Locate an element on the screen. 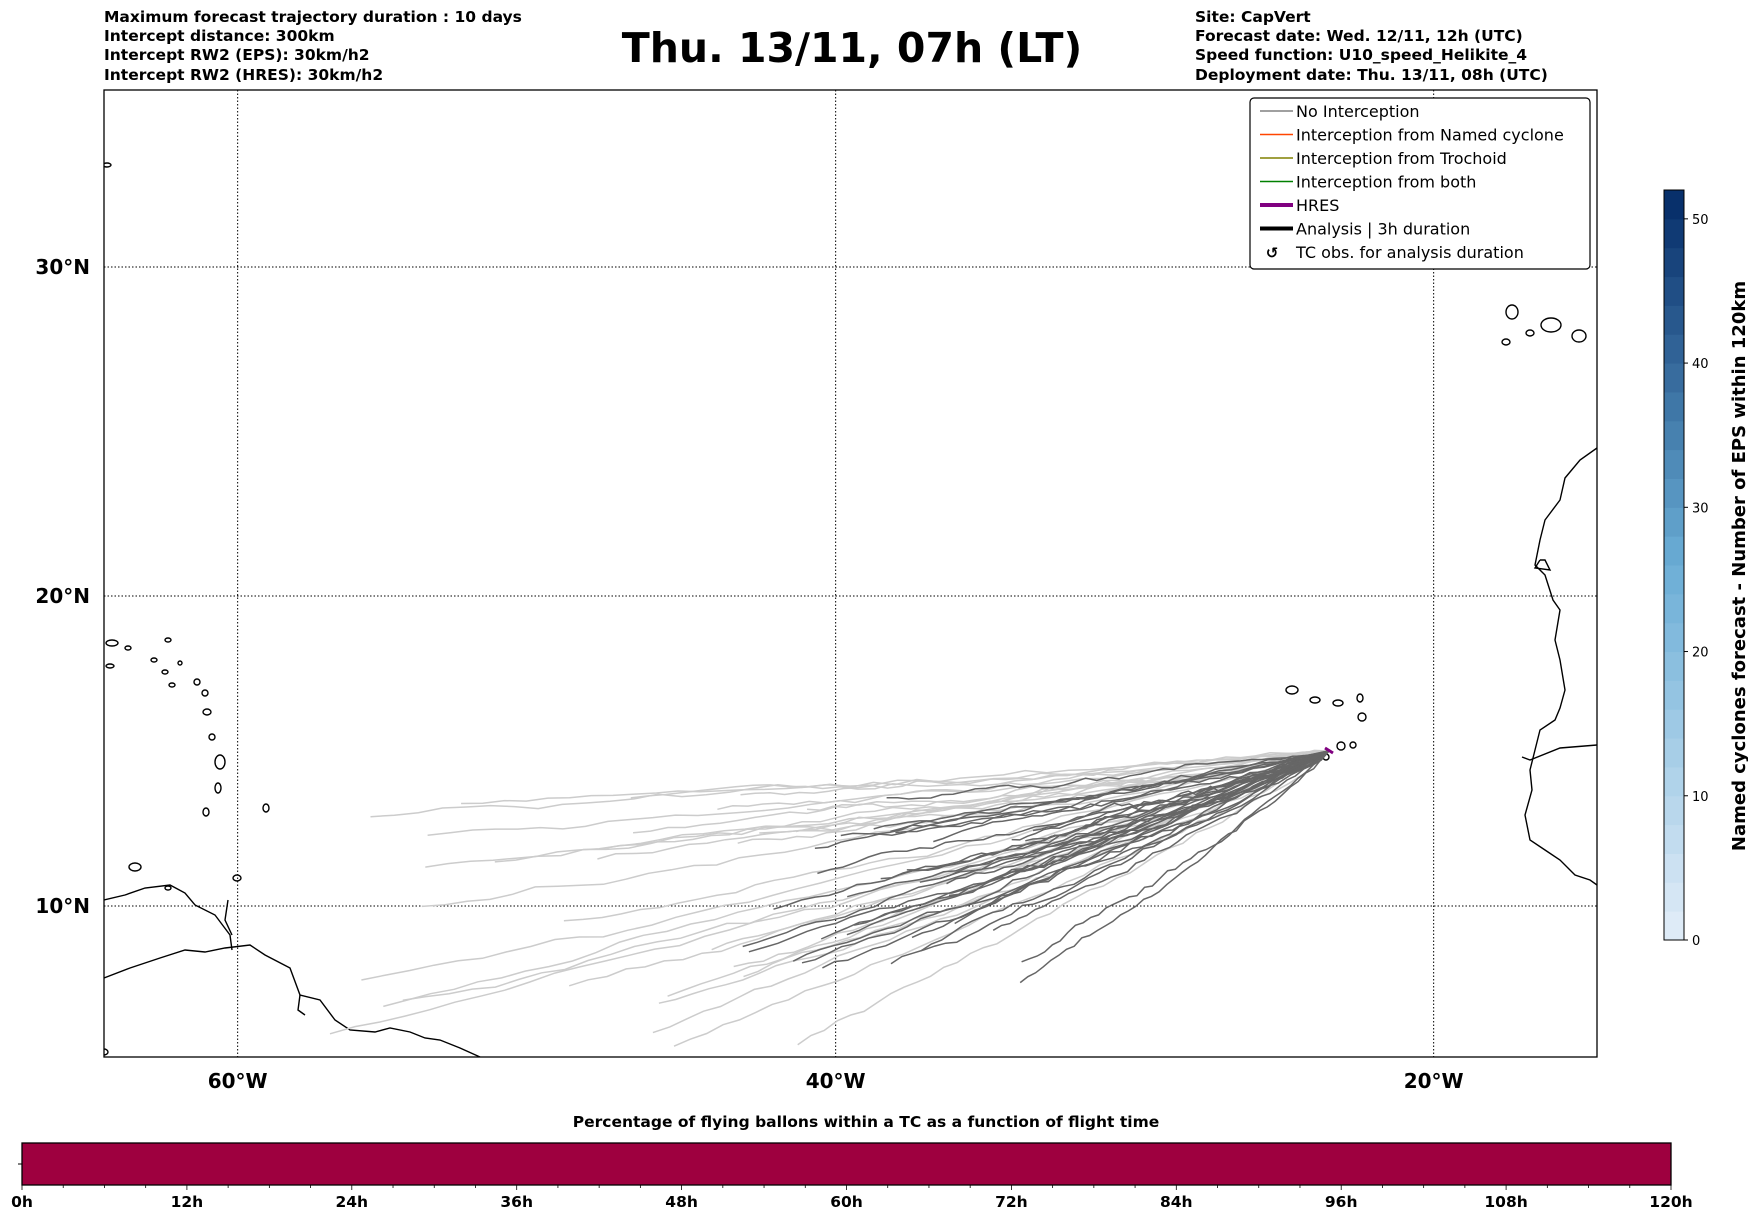 The image size is (1748, 1213). header-left-line: Intercept distance: 300km is located at coordinates (219, 36).